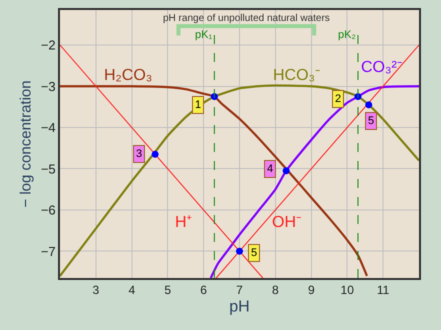 The image size is (441, 330). What do you see at coordinates (26, 144) in the screenshot?
I see `y-axis-title: − log concentration` at bounding box center [26, 144].